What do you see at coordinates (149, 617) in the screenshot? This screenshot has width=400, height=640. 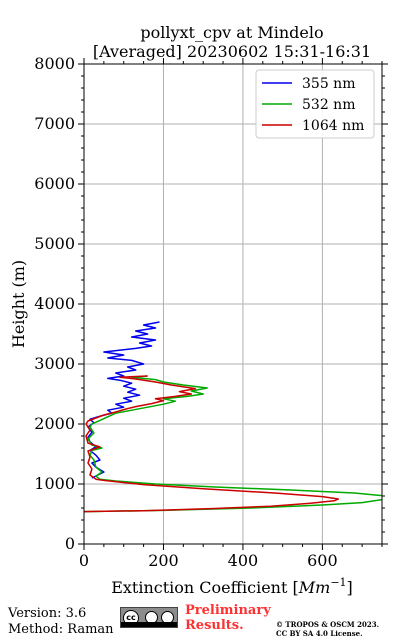 I see `cc-license-badge: cc` at bounding box center [149, 617].